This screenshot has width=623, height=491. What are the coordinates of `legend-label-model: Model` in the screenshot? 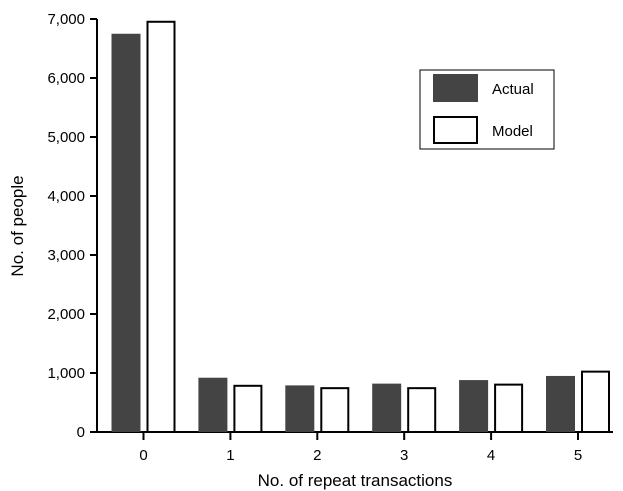 It's located at (512, 131).